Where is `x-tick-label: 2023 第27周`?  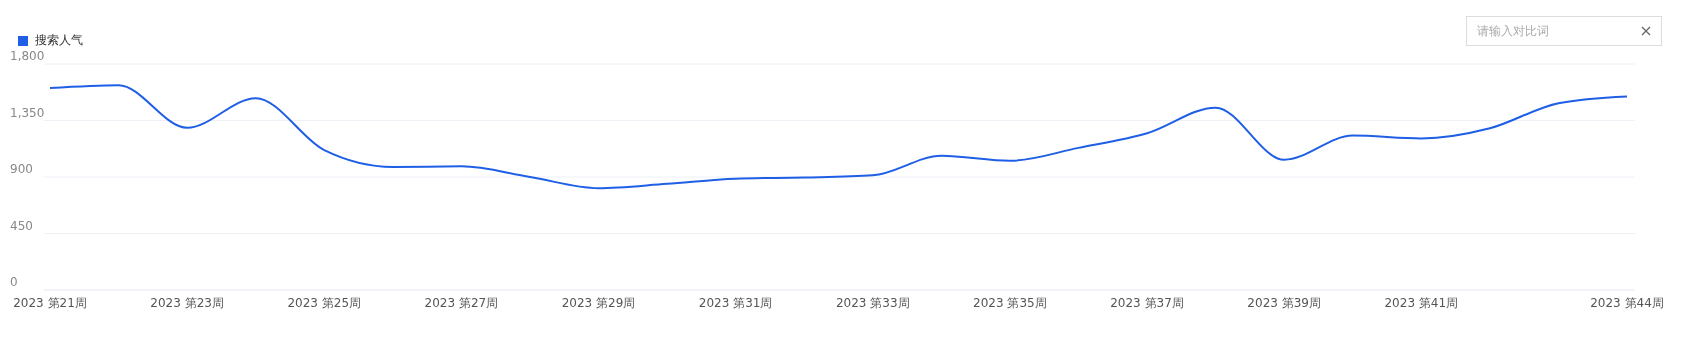 x-tick-label: 2023 第27周 is located at coordinates (461, 302).